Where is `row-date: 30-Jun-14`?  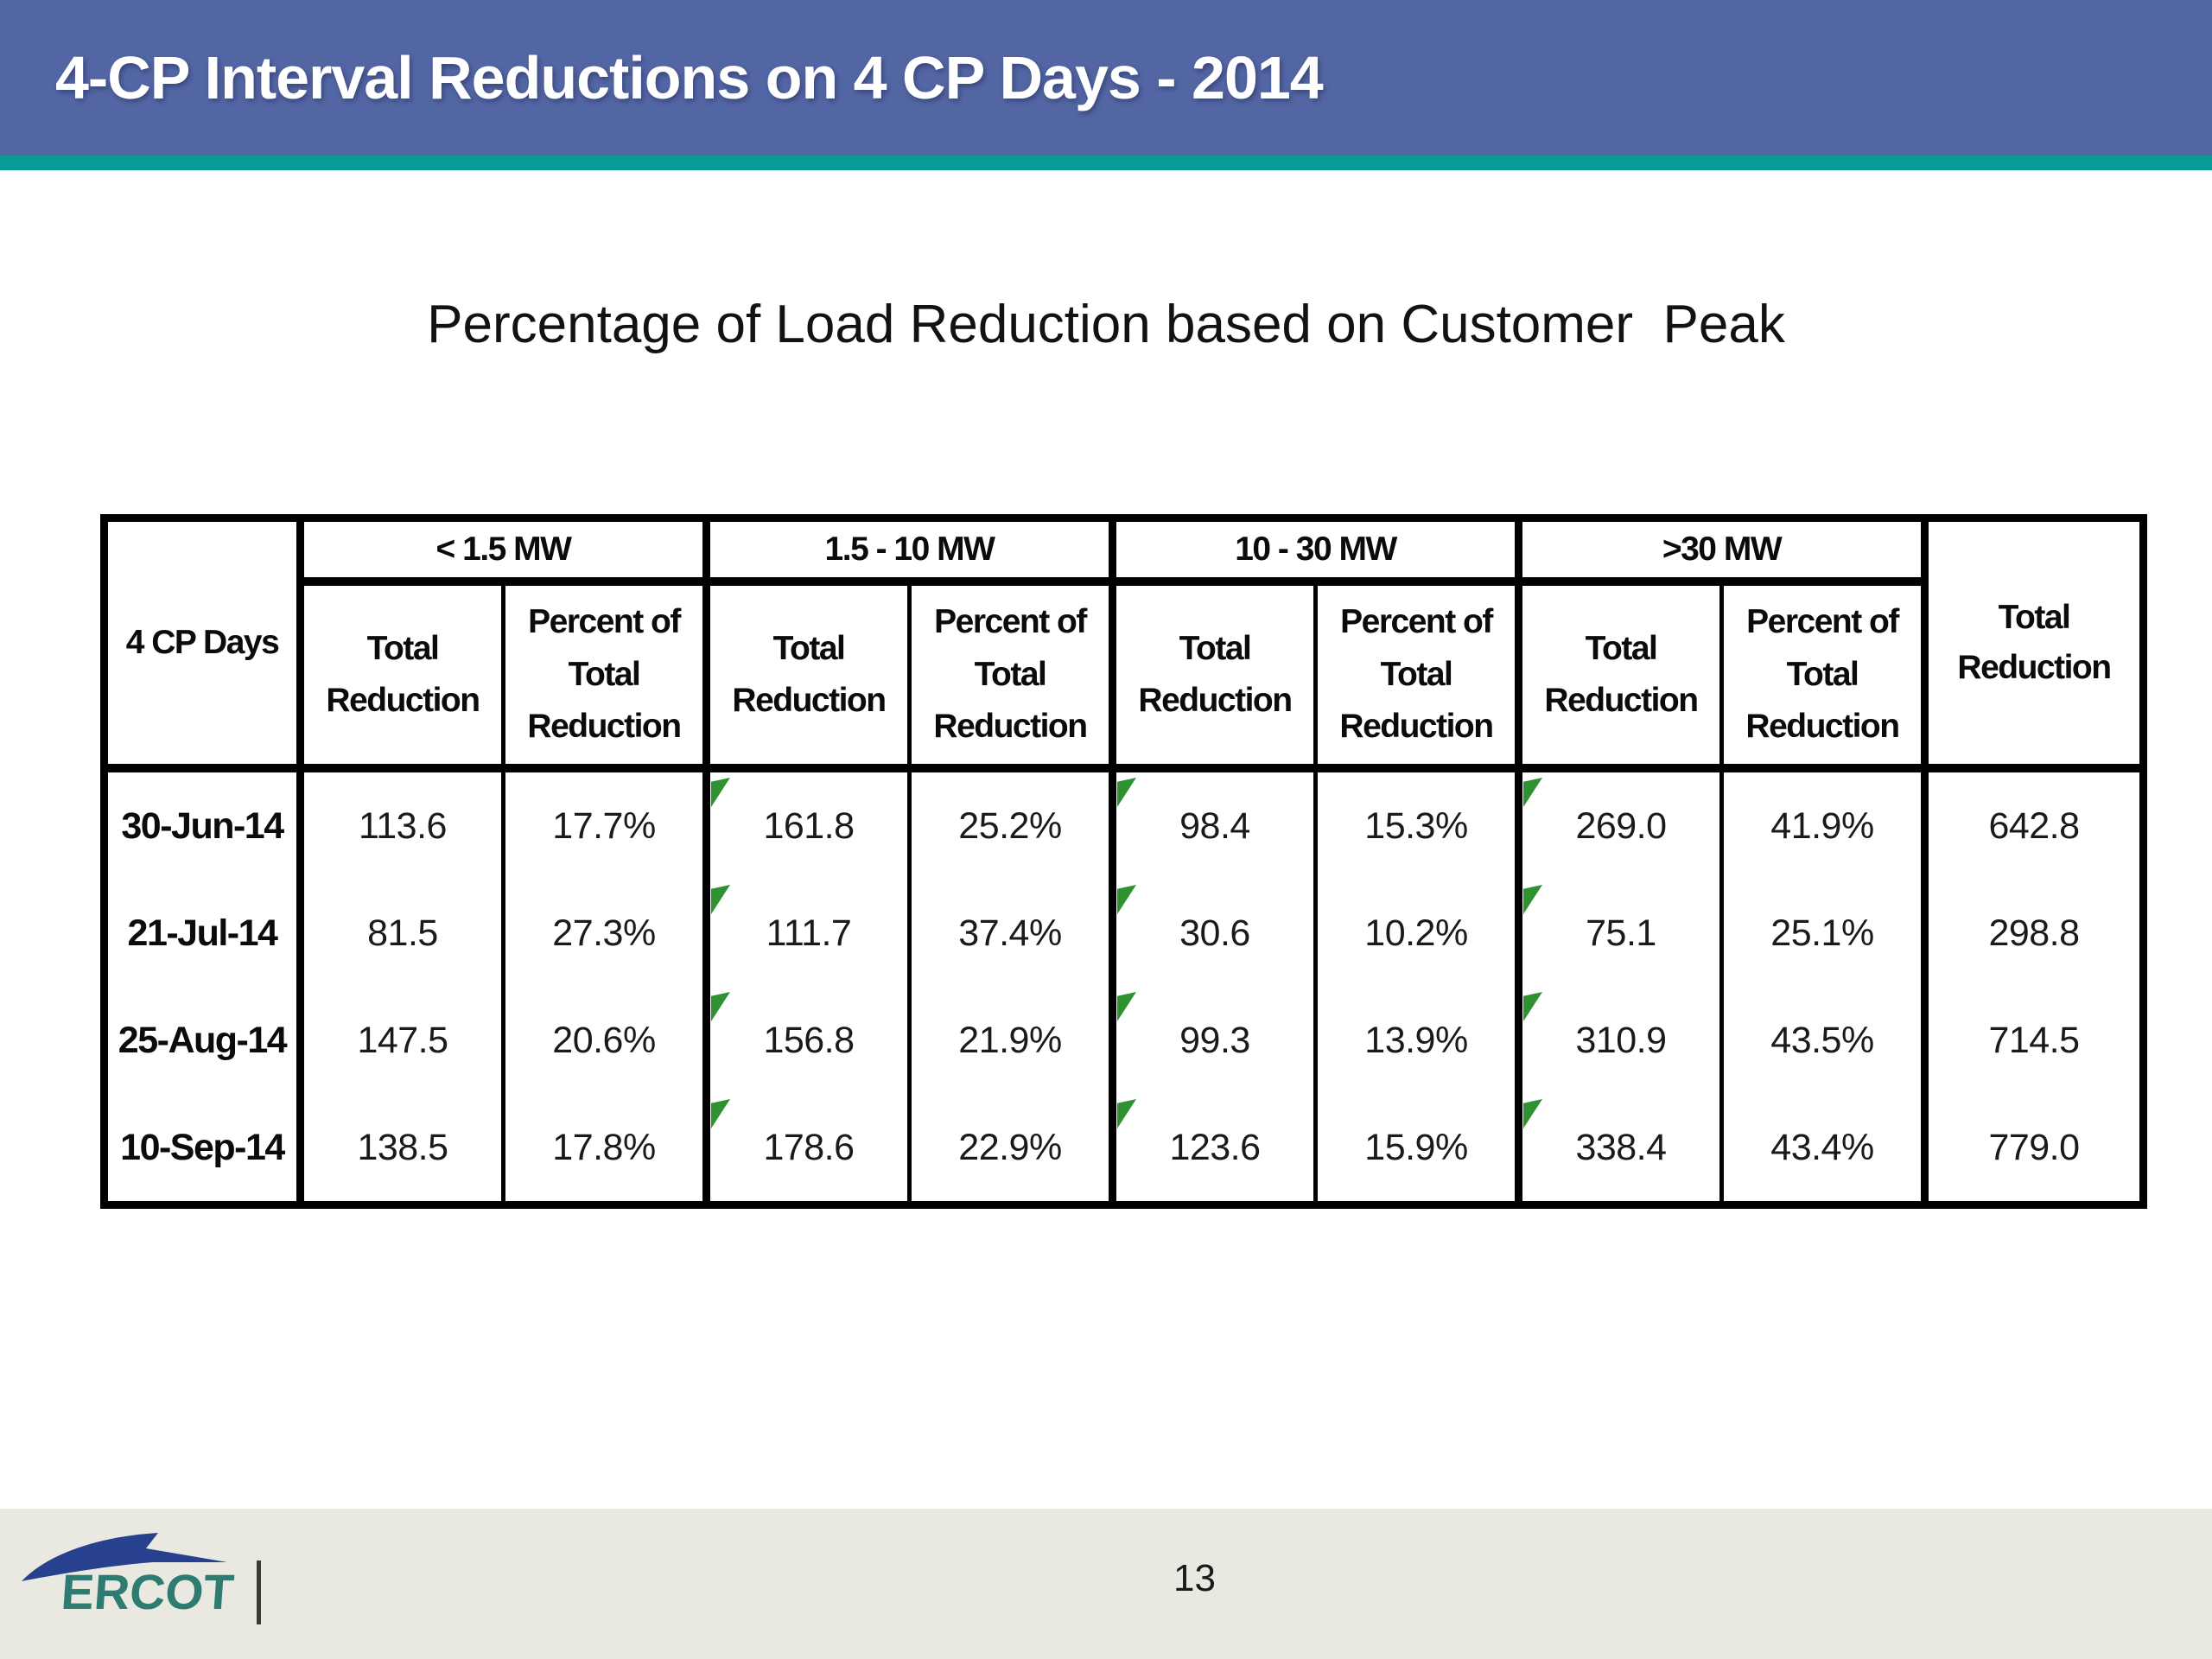
row-date: 30-Jun-14 is located at coordinates (202, 824).